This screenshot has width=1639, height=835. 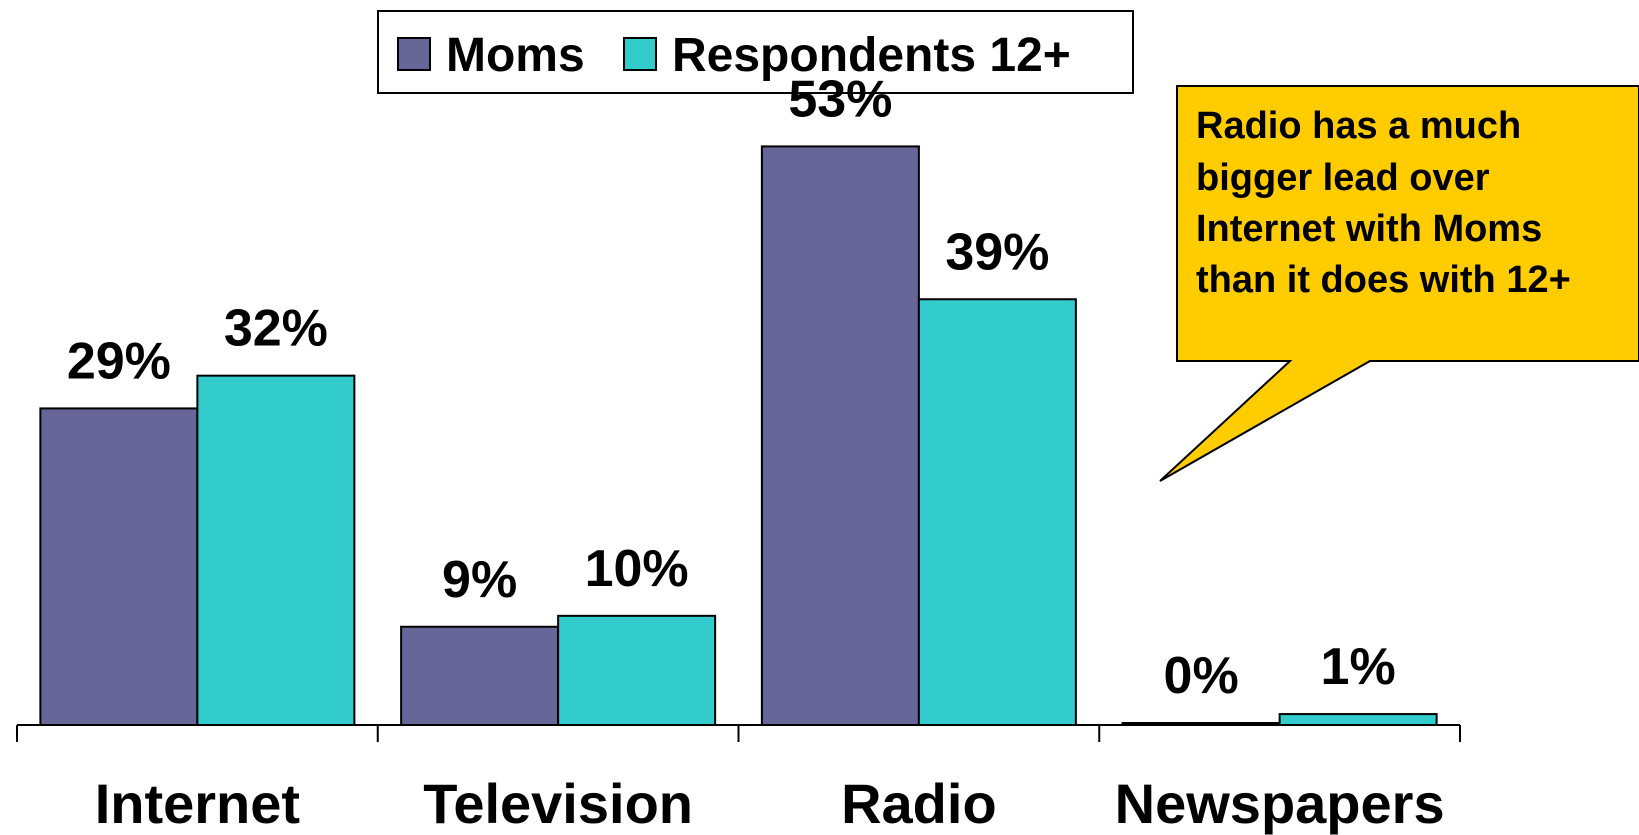 I want to click on data-label-internet-moms: 29%, so click(x=119, y=361).